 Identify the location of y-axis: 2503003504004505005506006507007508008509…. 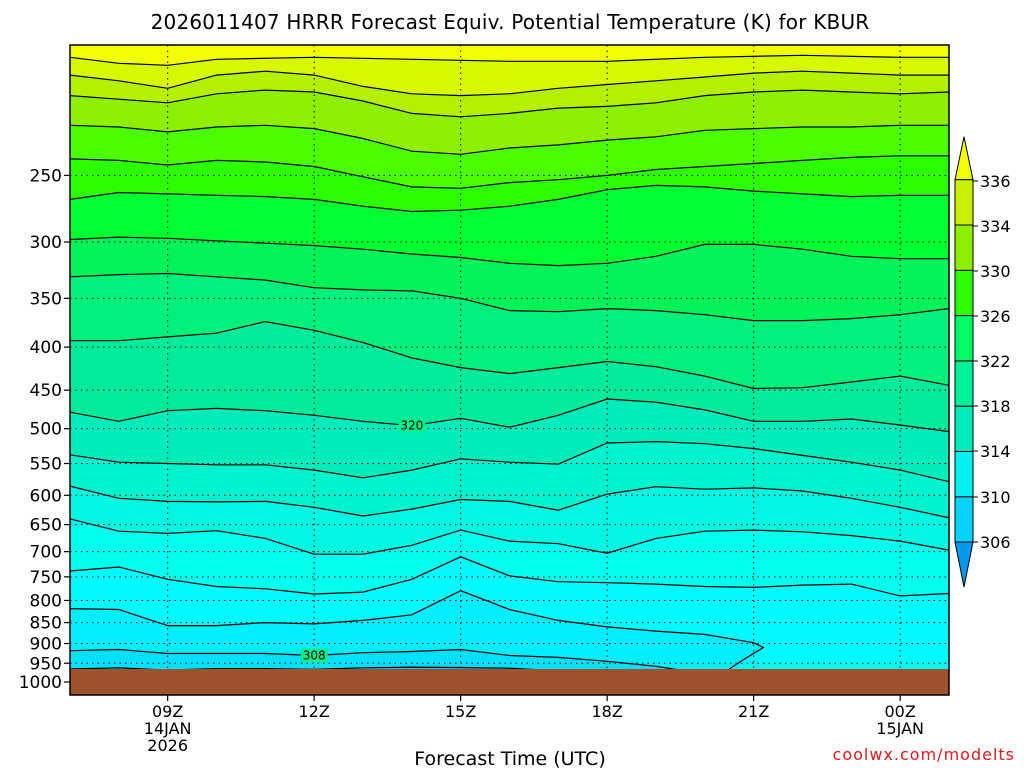
(44, 429).